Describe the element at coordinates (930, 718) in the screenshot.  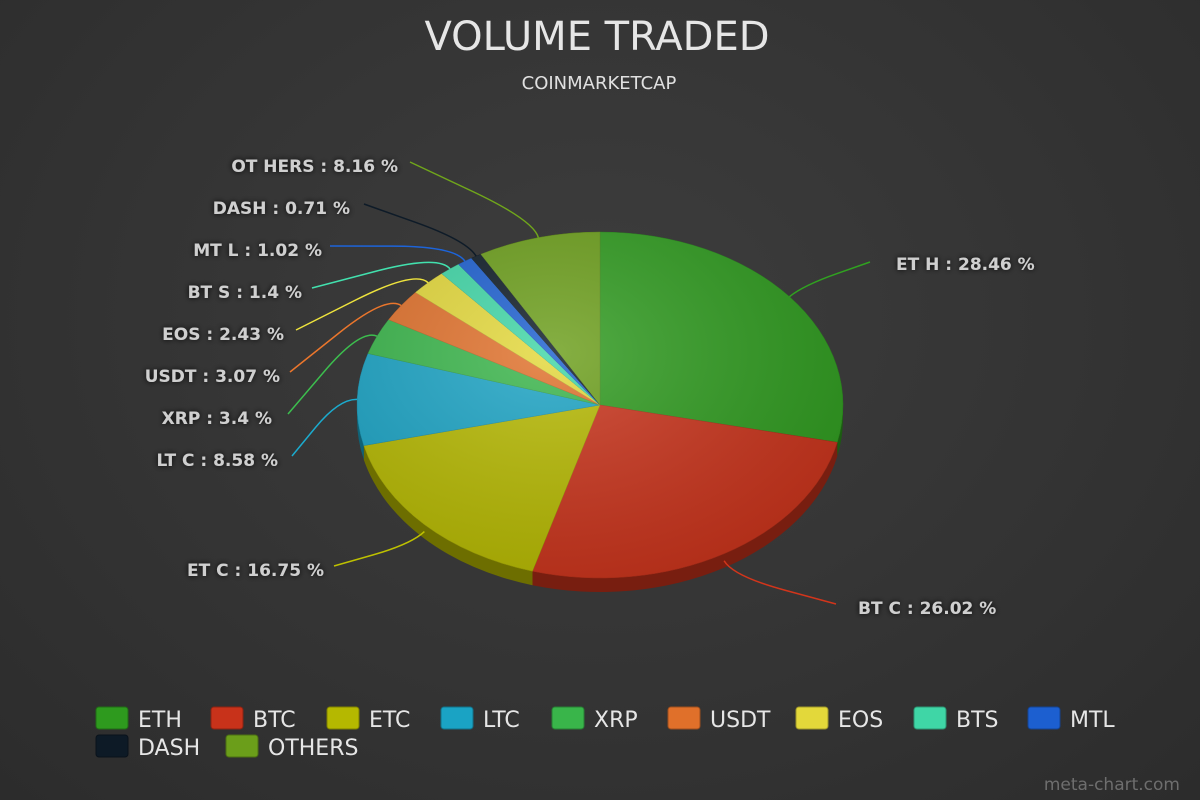
I see `legend-swatch-bts` at that location.